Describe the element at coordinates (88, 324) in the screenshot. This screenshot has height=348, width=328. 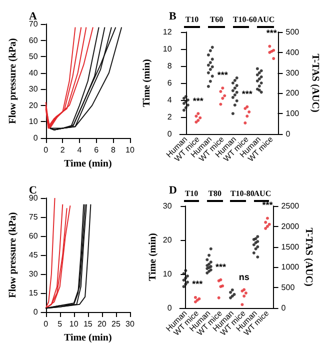
I see `x-tick-label: 15` at that location.